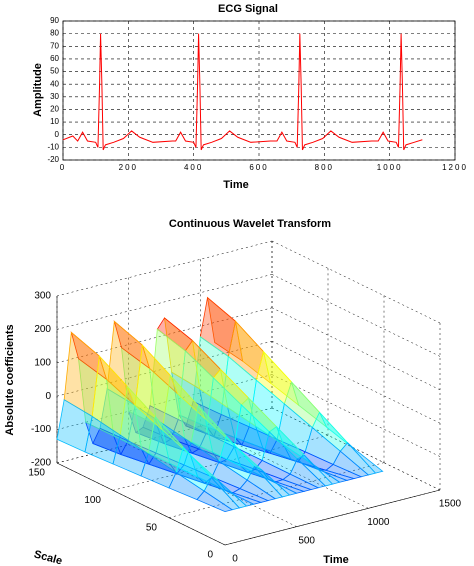 The height and width of the screenshot is (566, 474). What do you see at coordinates (10, 379) in the screenshot?
I see `z-axis-label: Absolute coefficients` at bounding box center [10, 379].